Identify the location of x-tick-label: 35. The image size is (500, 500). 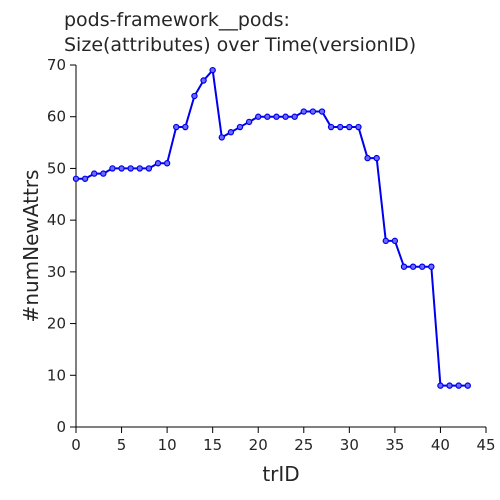
(394, 445).